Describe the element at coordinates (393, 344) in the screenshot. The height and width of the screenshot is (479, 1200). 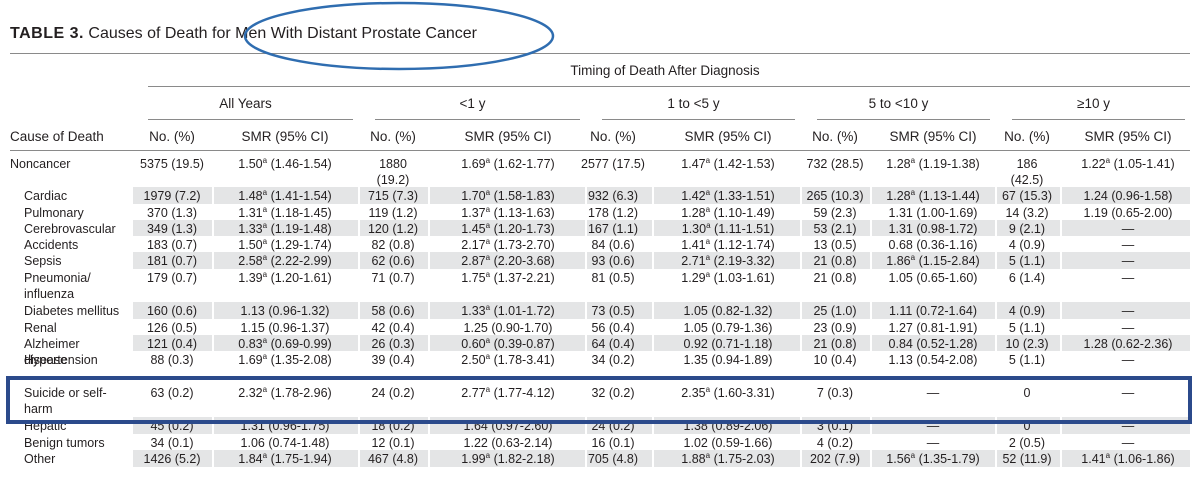
I see `count-cell: 26 (0.3)` at that location.